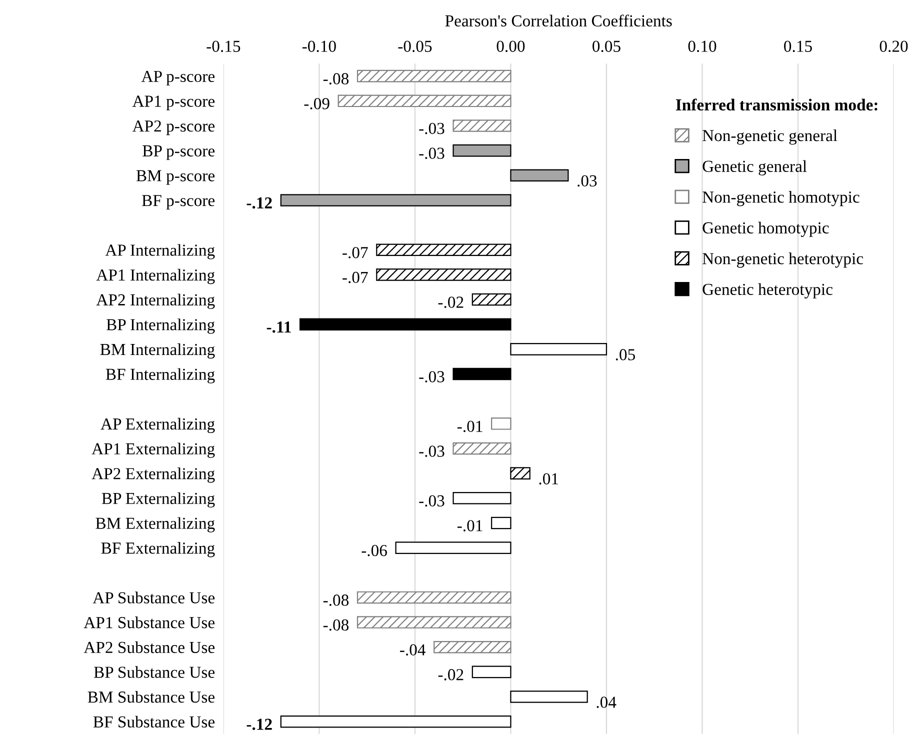 This screenshot has height=749, width=912. What do you see at coordinates (783, 260) in the screenshot?
I see `legend-label: Non-genetic heterotypic` at bounding box center [783, 260].